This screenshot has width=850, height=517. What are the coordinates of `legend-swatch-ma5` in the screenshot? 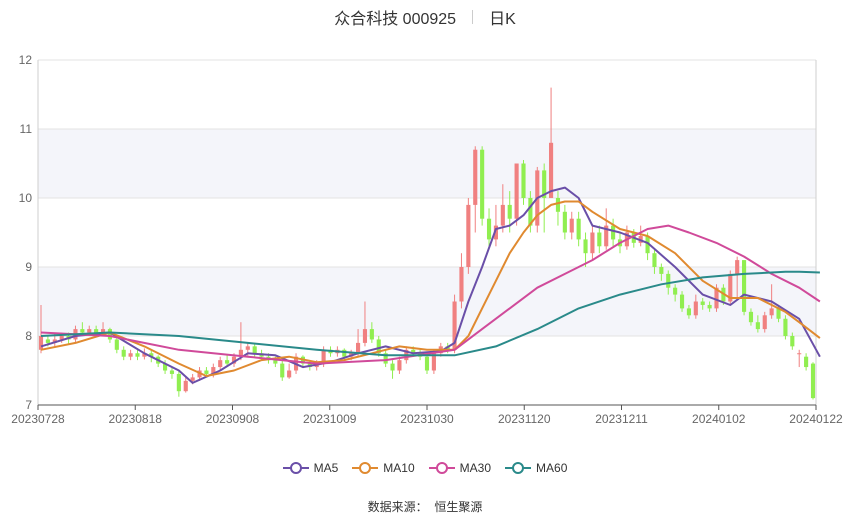 It's located at (295, 468).